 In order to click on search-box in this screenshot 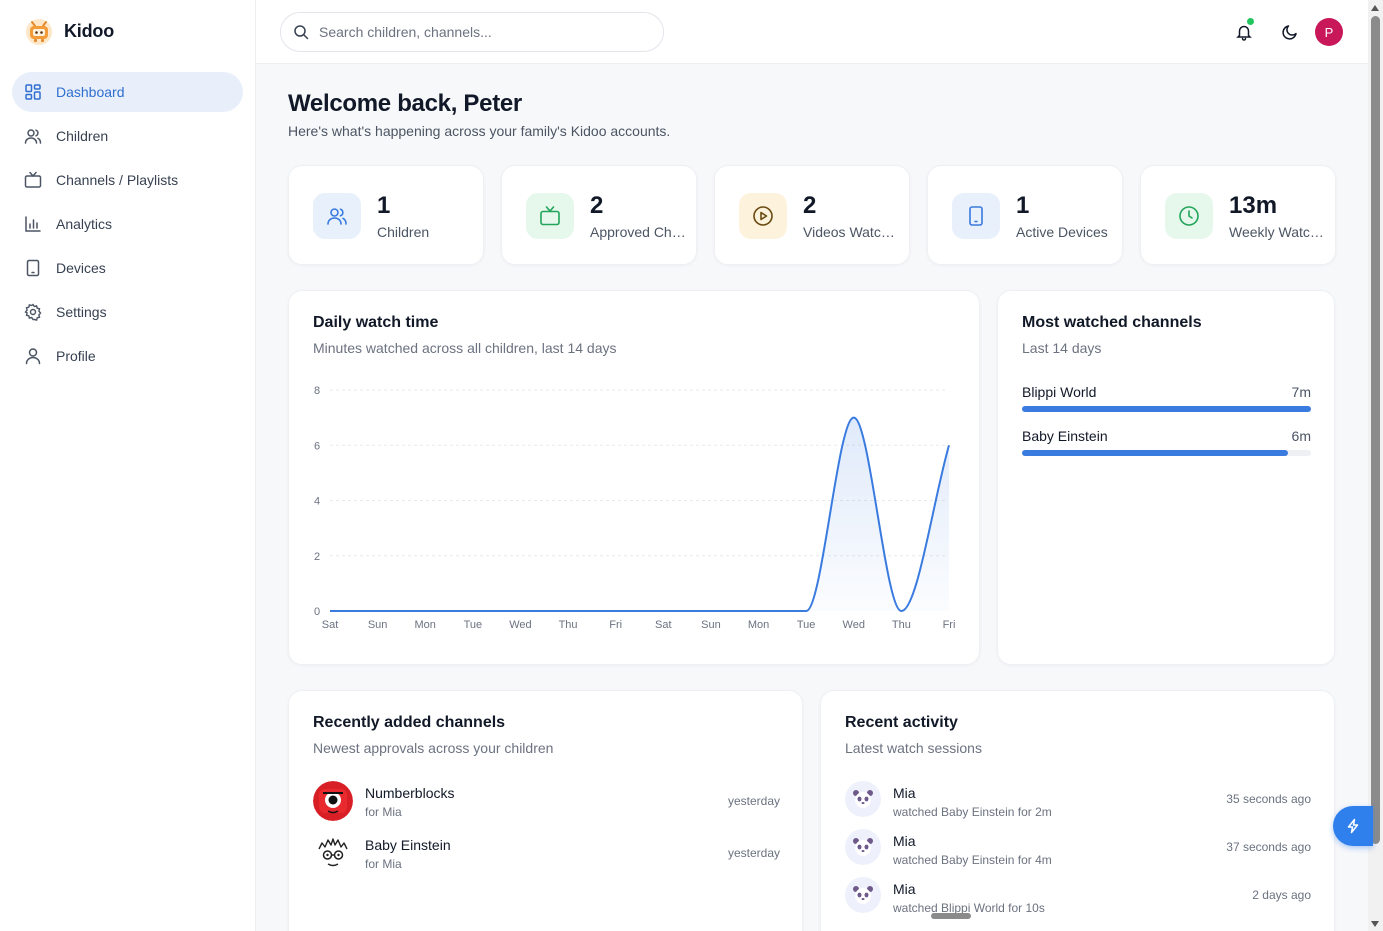, I will do `click(472, 32)`.